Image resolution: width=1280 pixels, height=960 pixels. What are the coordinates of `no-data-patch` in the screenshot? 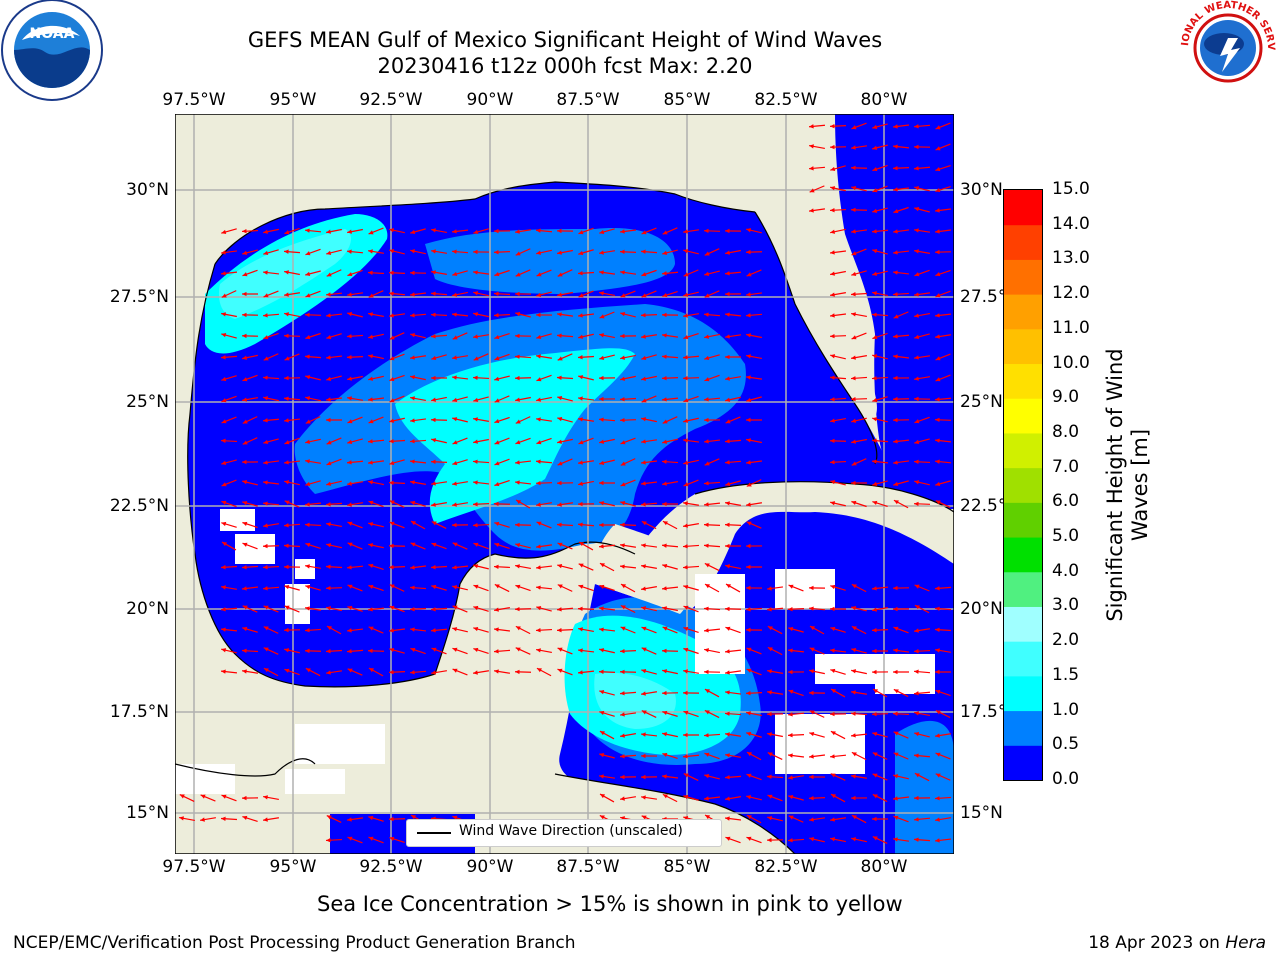 It's located at (315, 781).